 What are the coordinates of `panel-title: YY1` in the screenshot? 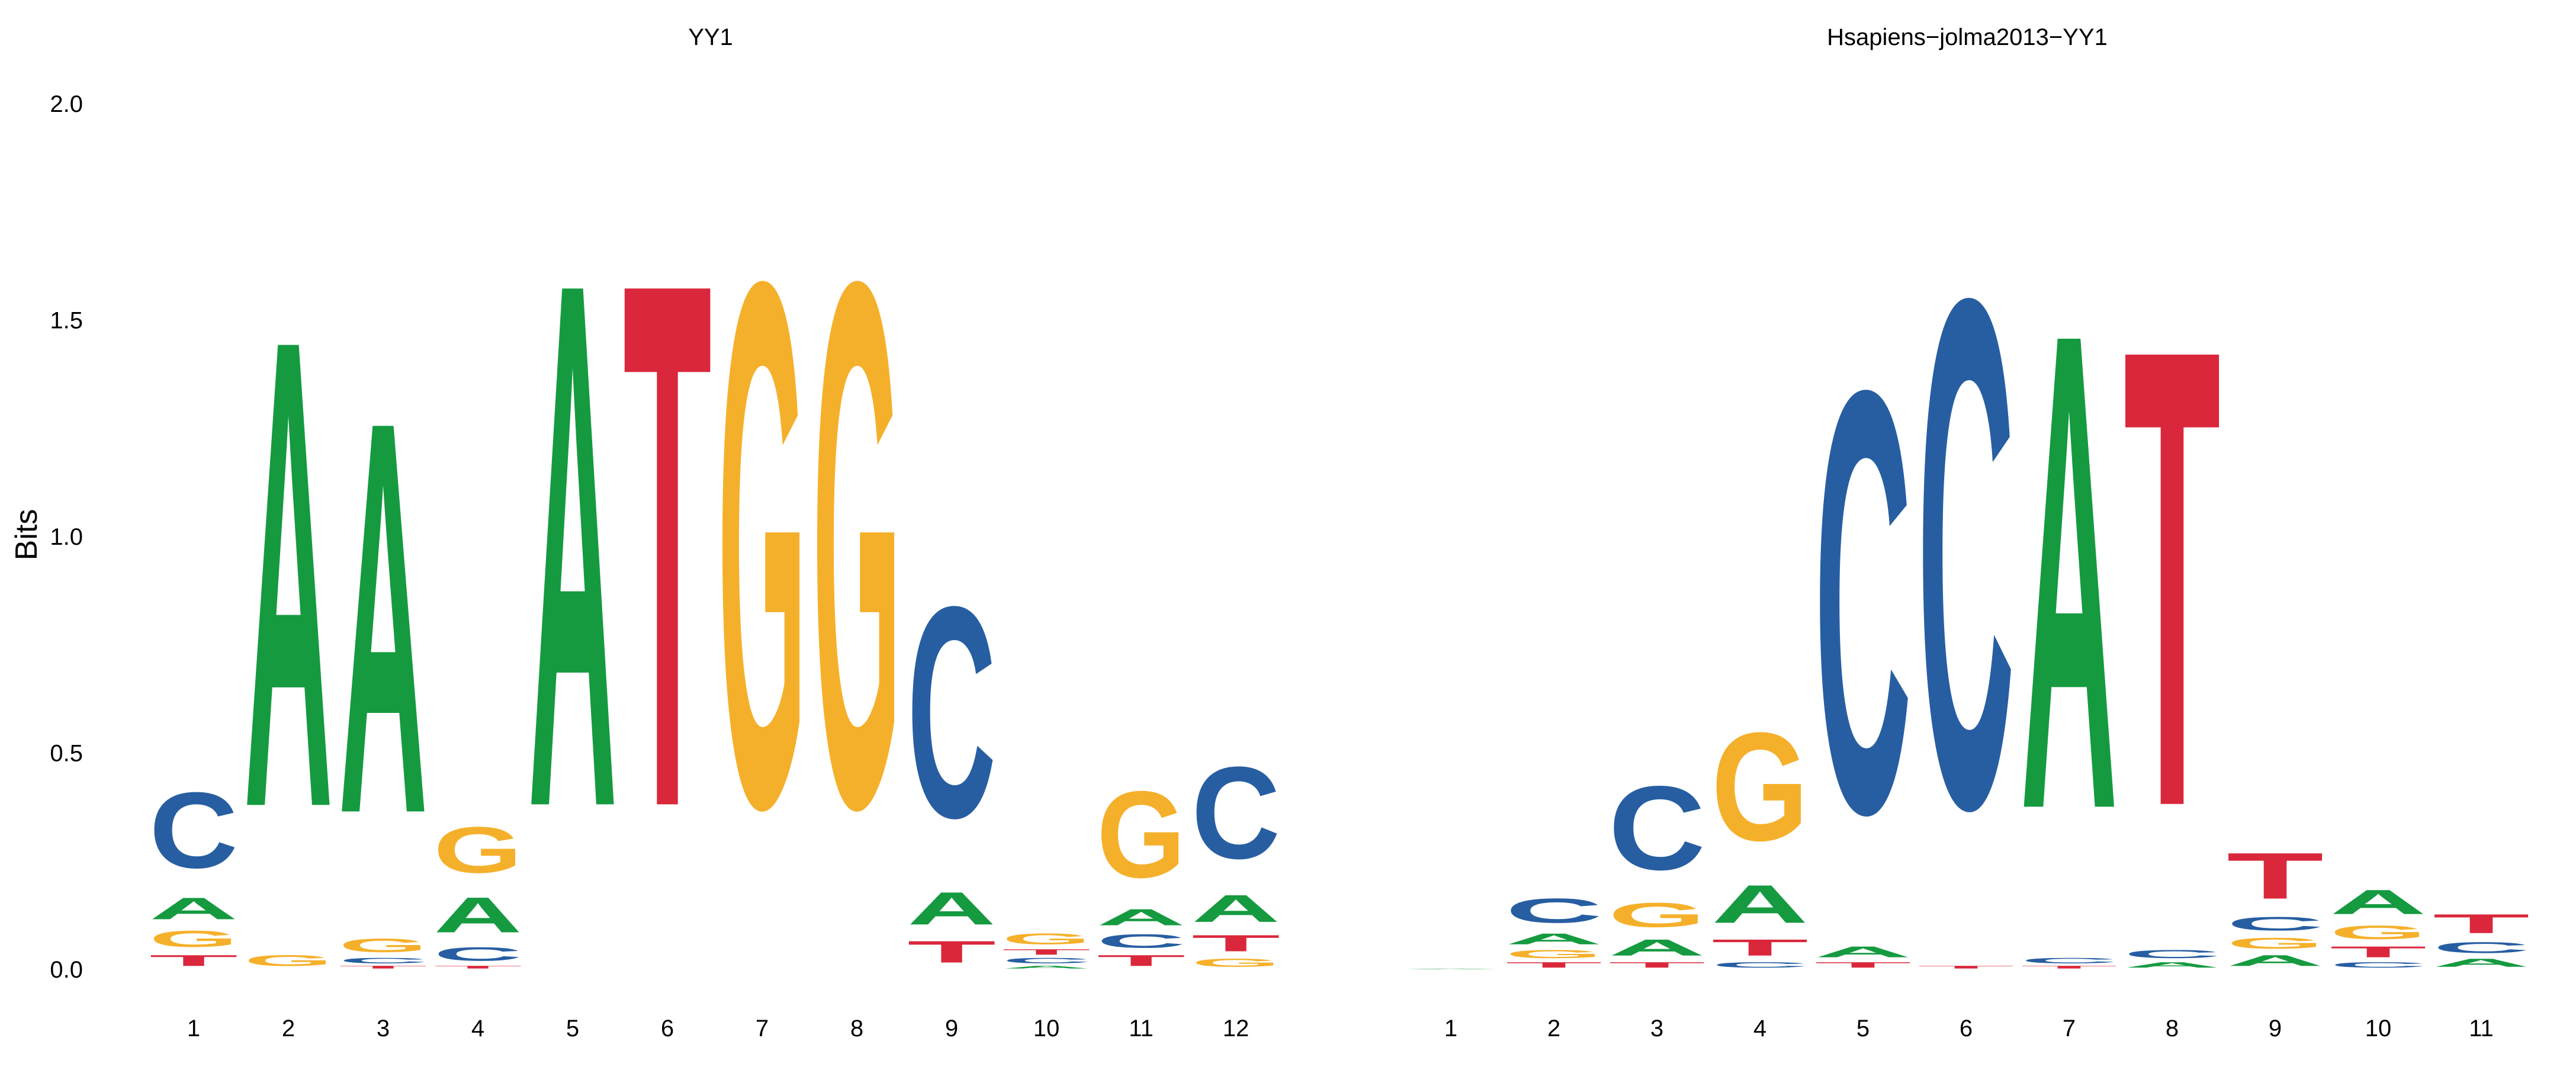 It's located at (710, 37).